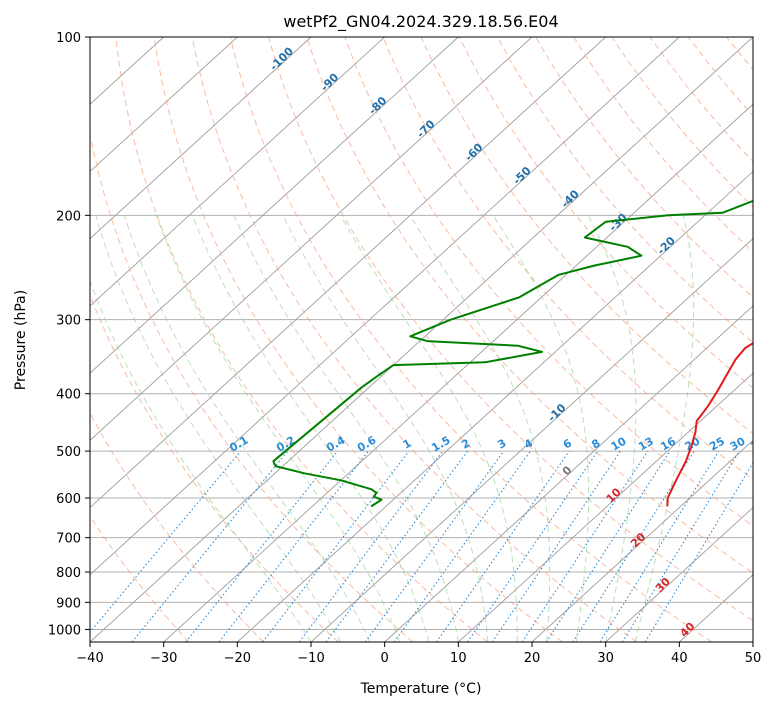 The image size is (775, 708). I want to click on y-tick-label: 900, so click(68, 603).